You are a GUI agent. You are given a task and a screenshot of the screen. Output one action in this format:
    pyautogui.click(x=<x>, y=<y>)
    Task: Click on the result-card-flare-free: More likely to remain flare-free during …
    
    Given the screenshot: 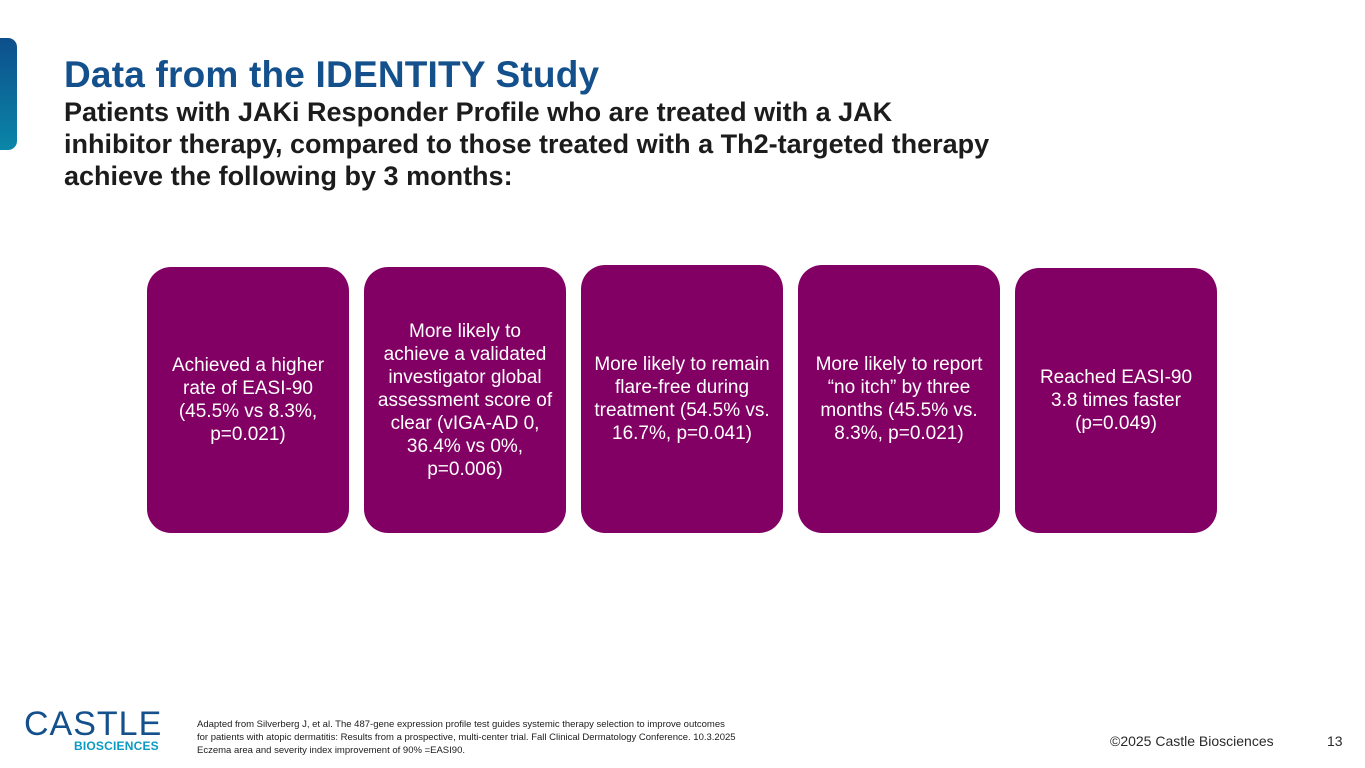 What is the action you would take?
    pyautogui.click(x=682, y=399)
    